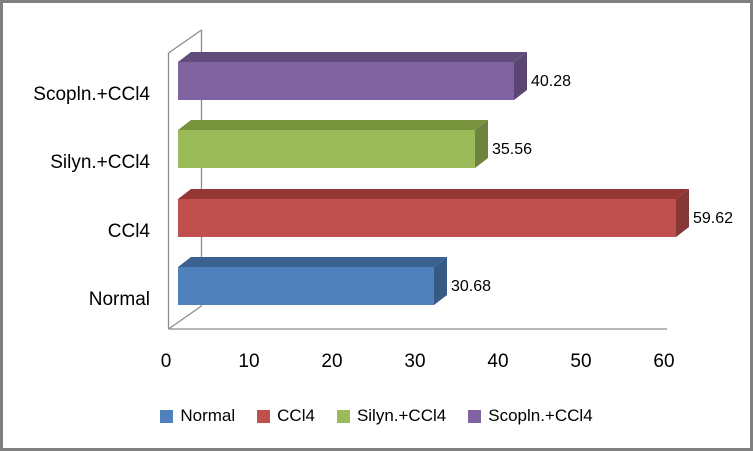  Describe the element at coordinates (520, 76) in the screenshot. I see `bar-scopln-ccl4-side-face` at that location.